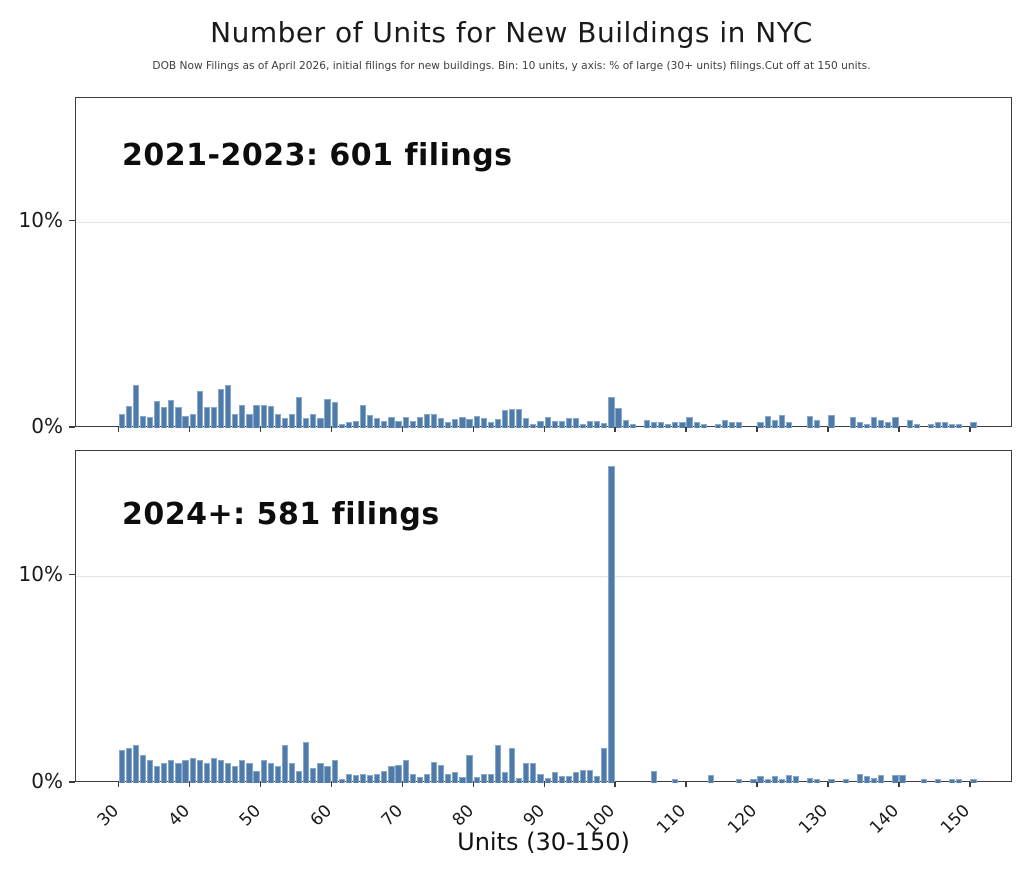  What do you see at coordinates (511, 32) in the screenshot?
I see `chart-title: Number of Units for New Buildings in NYC` at bounding box center [511, 32].